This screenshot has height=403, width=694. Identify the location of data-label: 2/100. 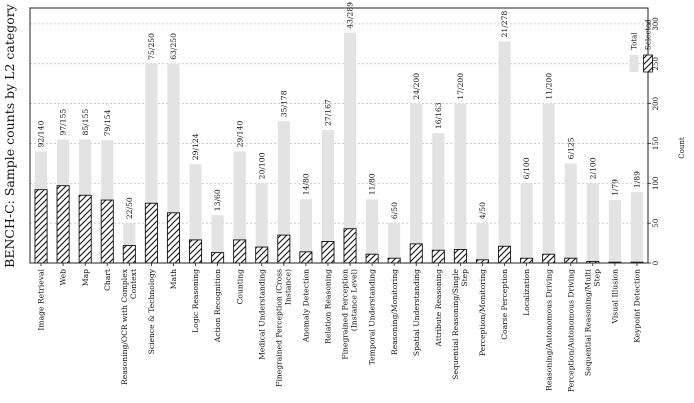
(592, 168).